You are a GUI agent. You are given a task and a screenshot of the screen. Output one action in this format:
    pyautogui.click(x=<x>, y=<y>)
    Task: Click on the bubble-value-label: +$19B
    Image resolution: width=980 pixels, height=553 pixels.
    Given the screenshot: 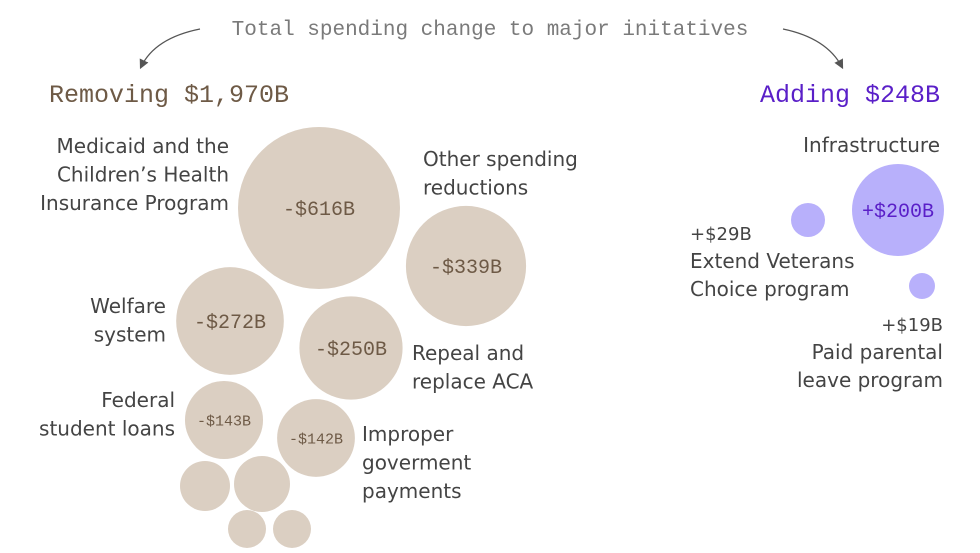 What is the action you would take?
    pyautogui.click(x=912, y=325)
    